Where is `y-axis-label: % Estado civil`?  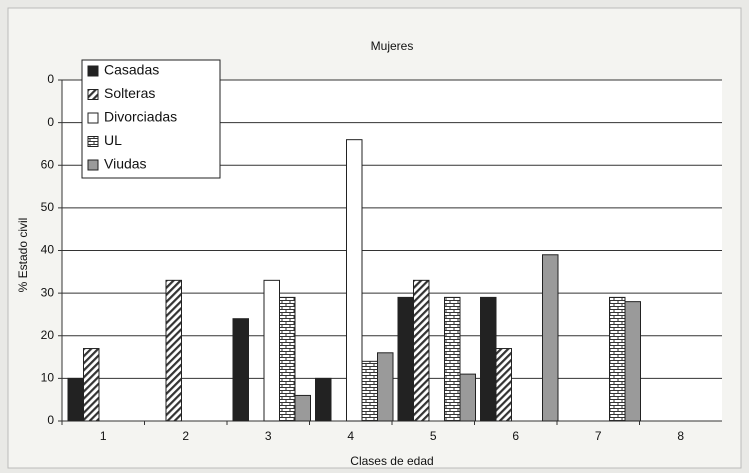
y-axis-label: % Estado civil is located at coordinates (23, 255).